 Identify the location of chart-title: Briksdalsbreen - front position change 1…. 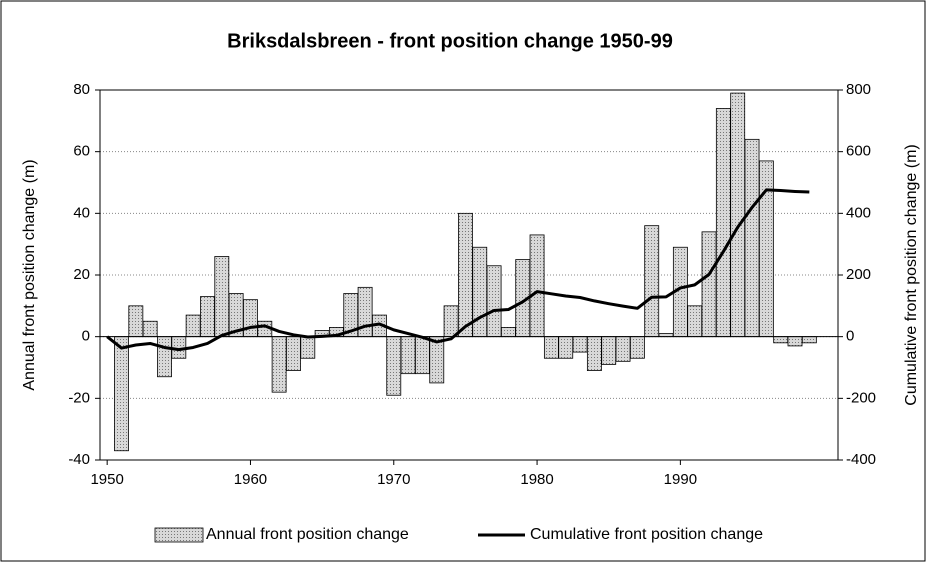
(450, 41).